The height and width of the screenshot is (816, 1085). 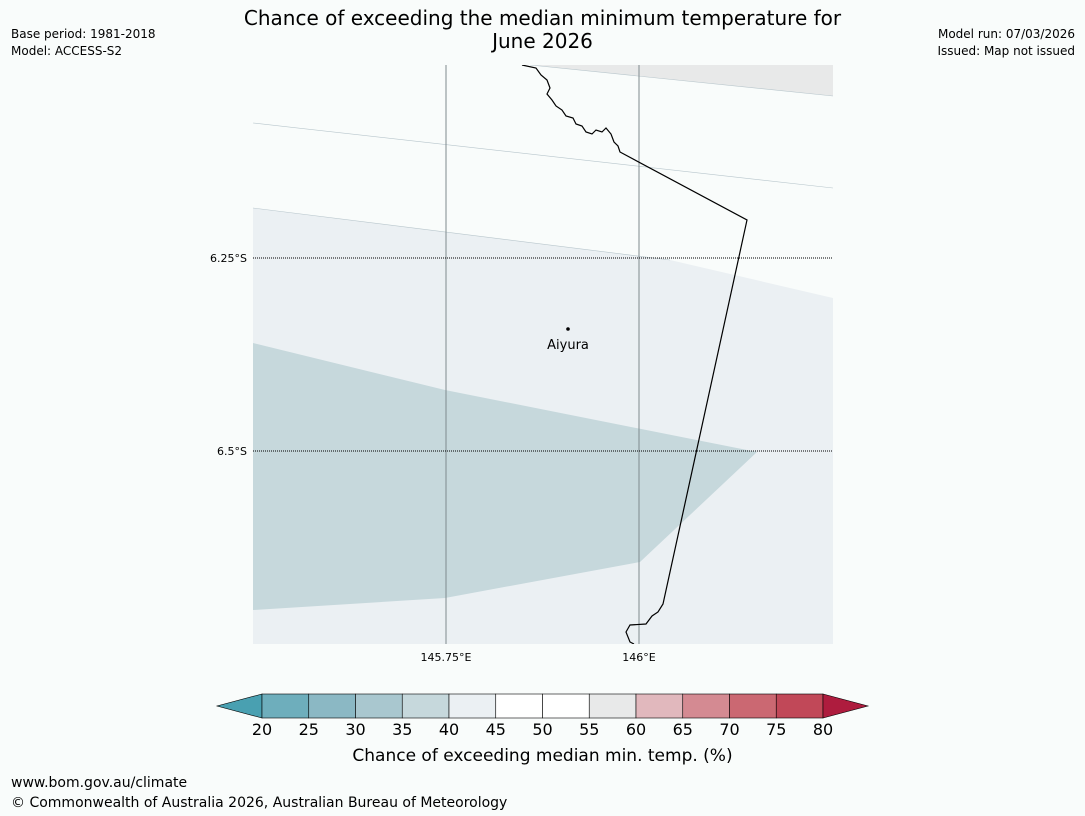 What do you see at coordinates (402, 729) in the screenshot?
I see `colorbar-tick-label: 35` at bounding box center [402, 729].